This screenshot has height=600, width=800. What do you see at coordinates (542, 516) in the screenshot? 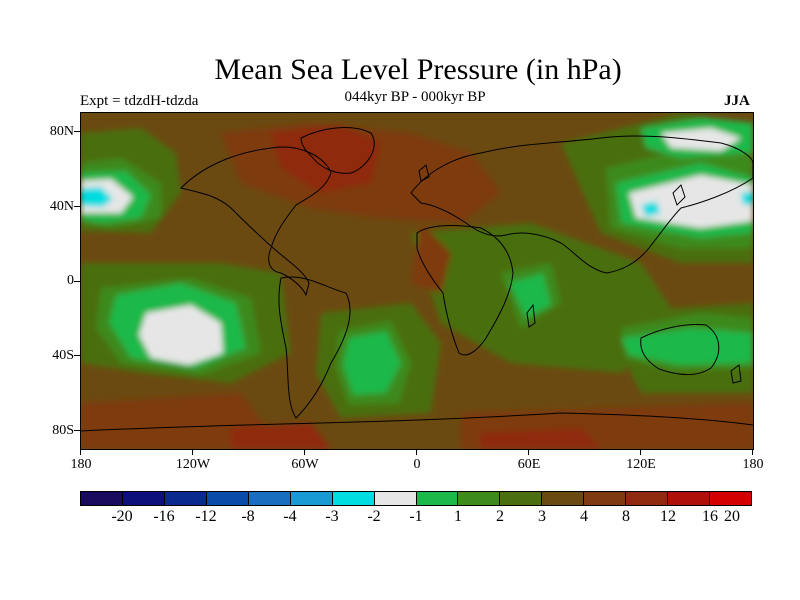
I see `colorbar-label: 3` at bounding box center [542, 516].